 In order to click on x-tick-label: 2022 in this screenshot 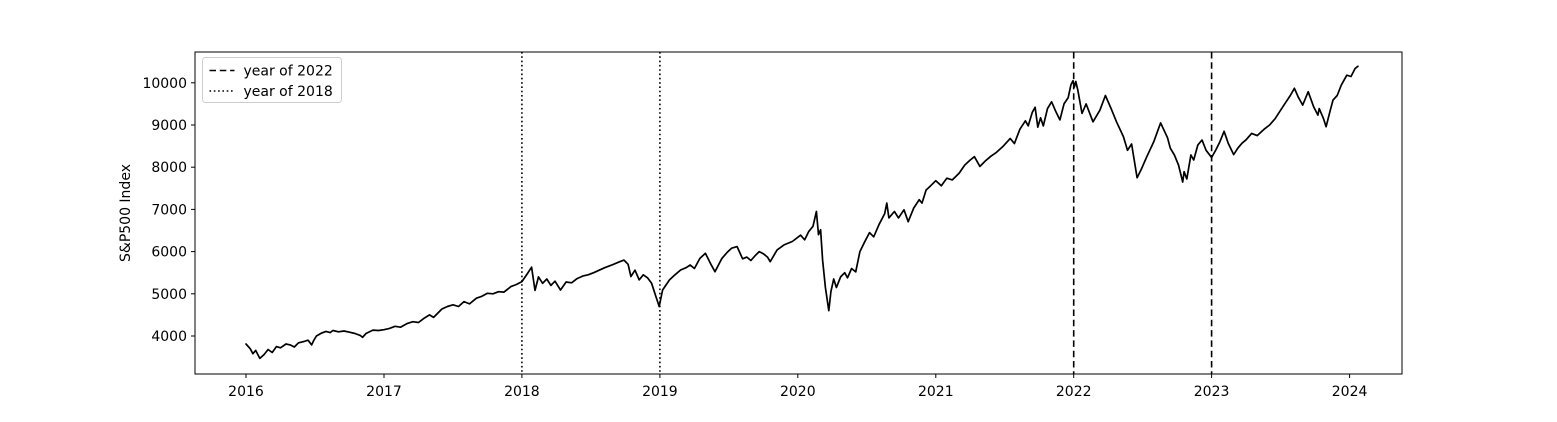, I will do `click(1074, 392)`.